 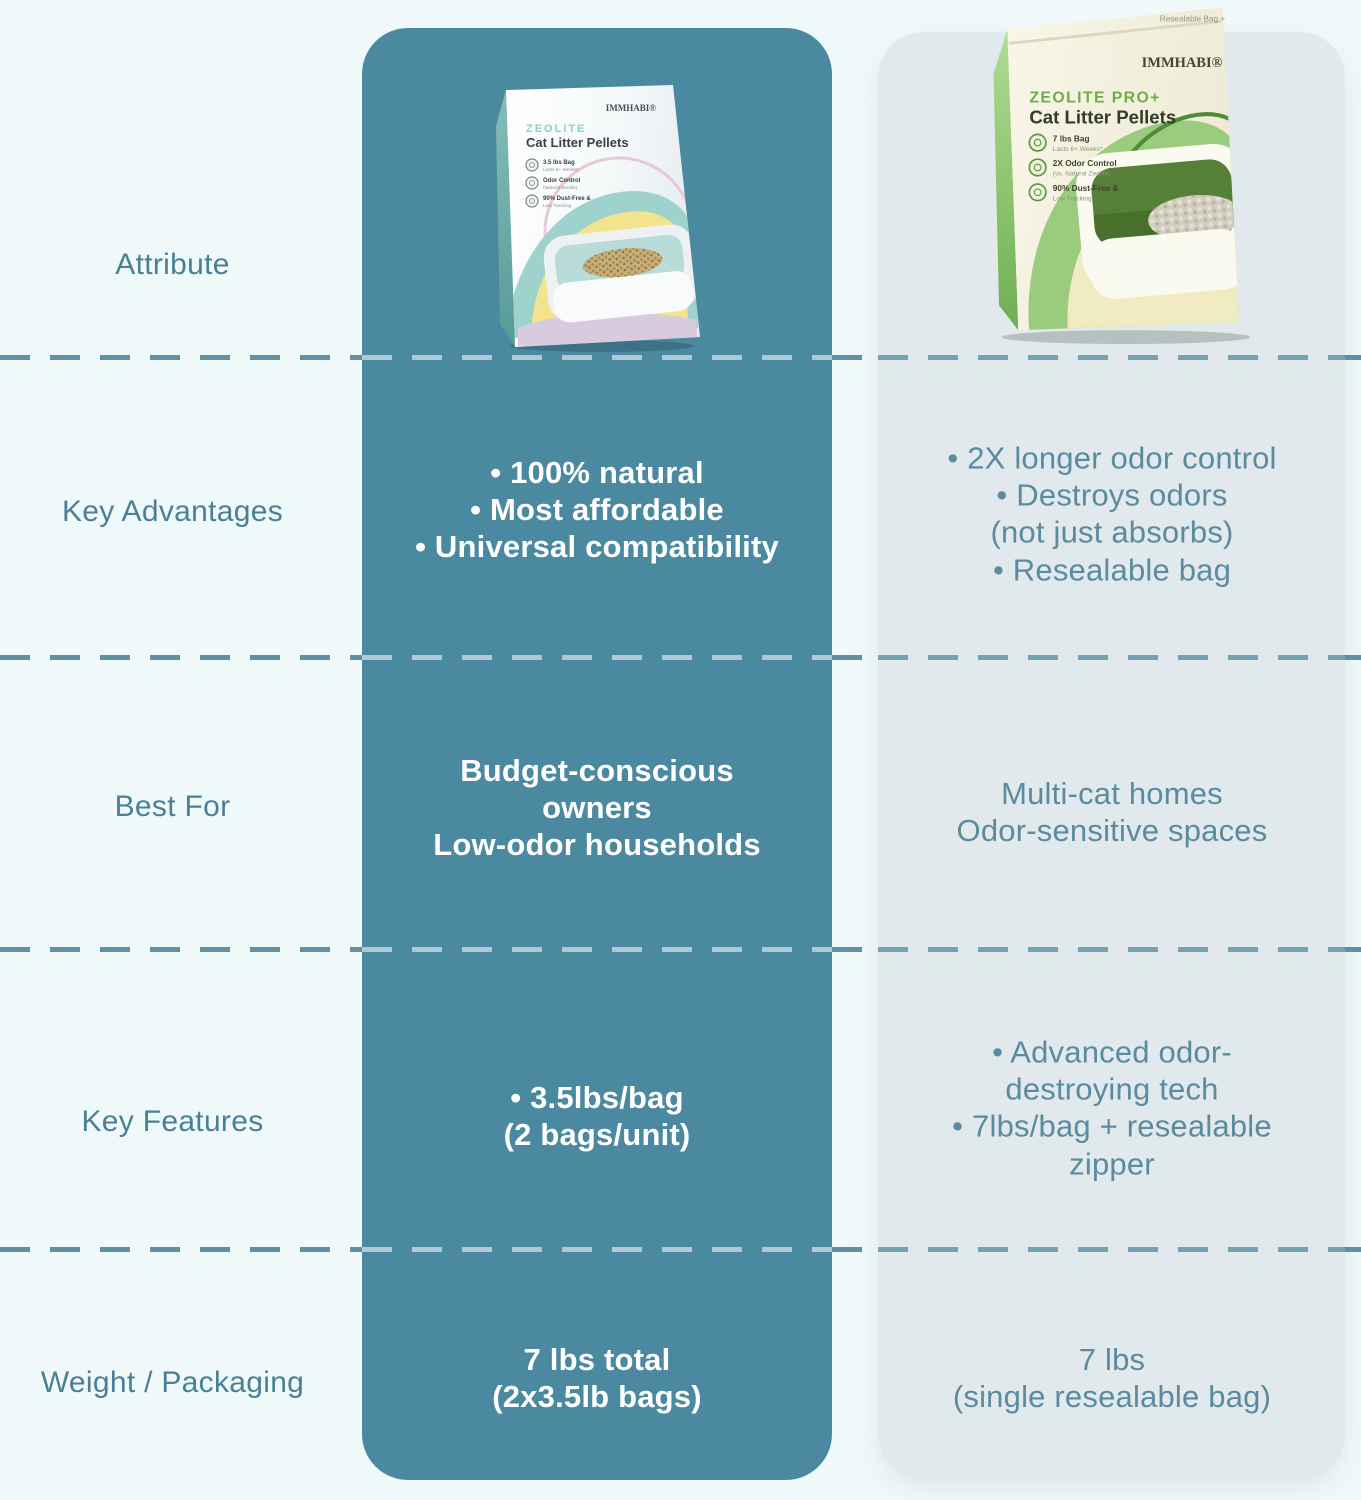 What do you see at coordinates (1071, 138) in the screenshot?
I see `svg-text: 7 lbs Bag` at bounding box center [1071, 138].